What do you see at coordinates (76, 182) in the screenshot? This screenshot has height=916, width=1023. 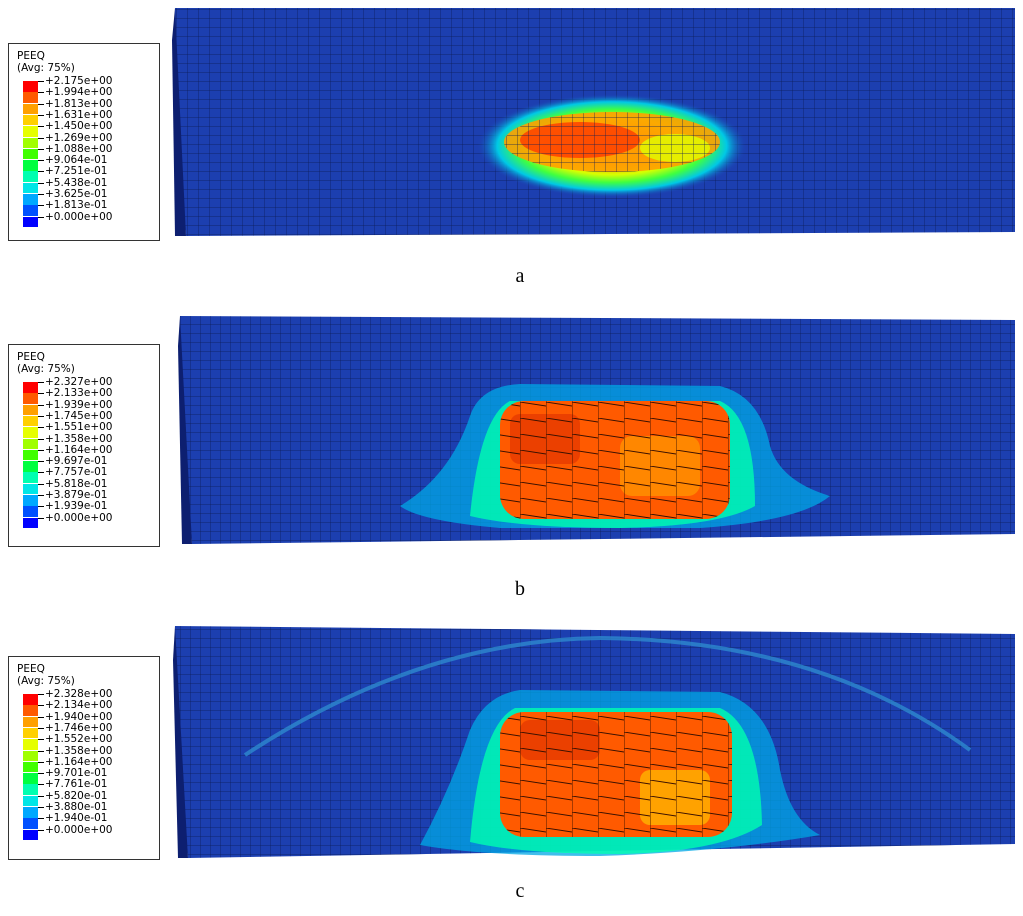 I see `legend-value: +5.438e-01` at bounding box center [76, 182].